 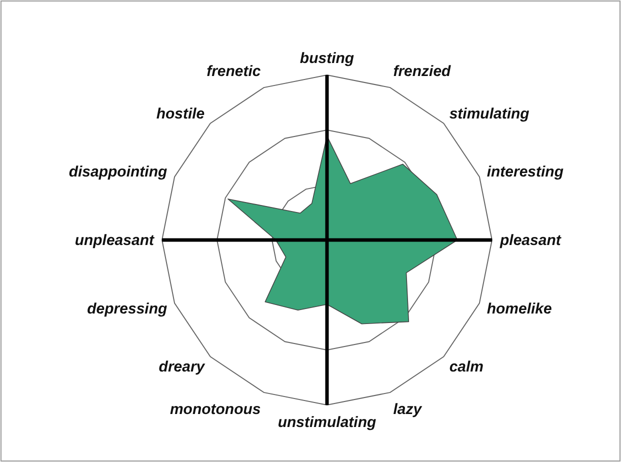 I want to click on spoke-label: disappointing, so click(x=118, y=172).